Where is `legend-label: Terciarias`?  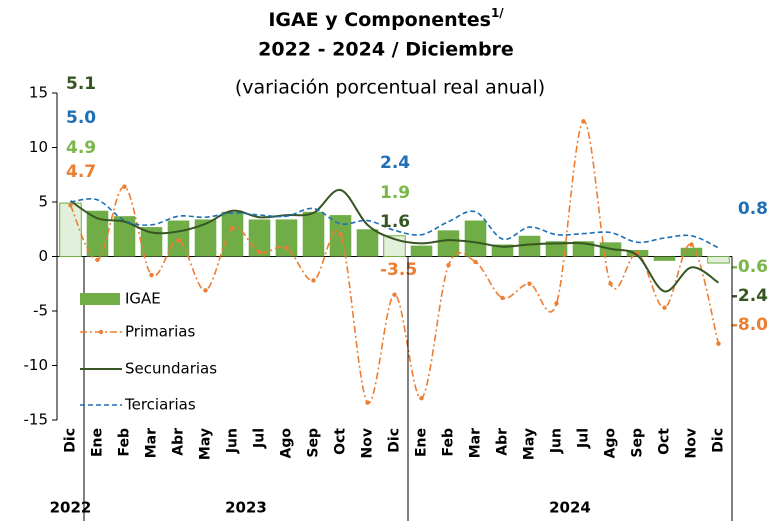 legend-label: Terciarias is located at coordinates (160, 405).